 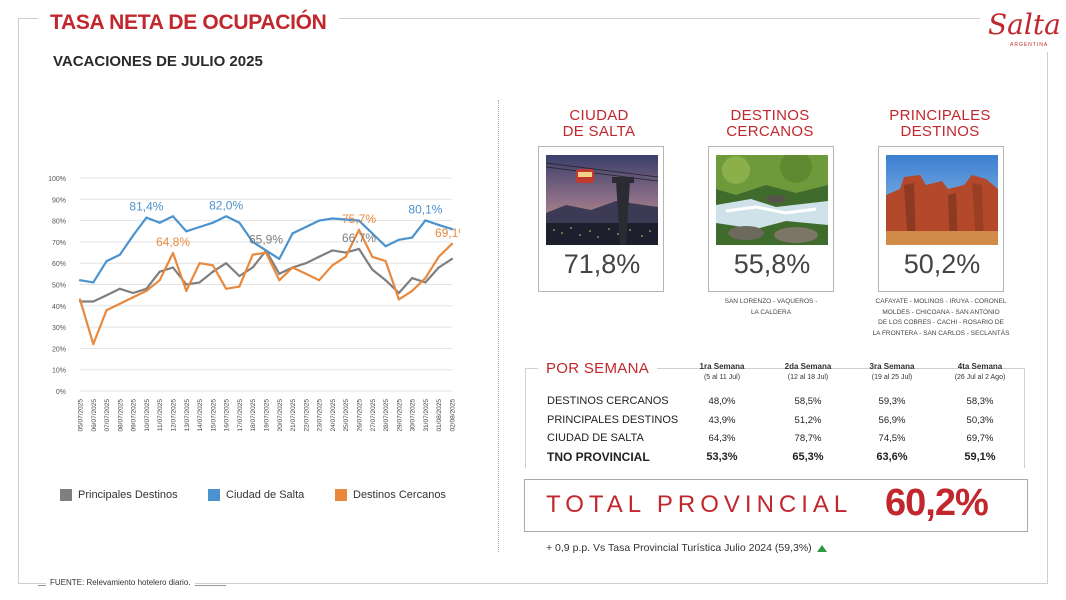 What do you see at coordinates (808, 457) in the screenshot?
I see `cell-value: 65,3%` at bounding box center [808, 457].